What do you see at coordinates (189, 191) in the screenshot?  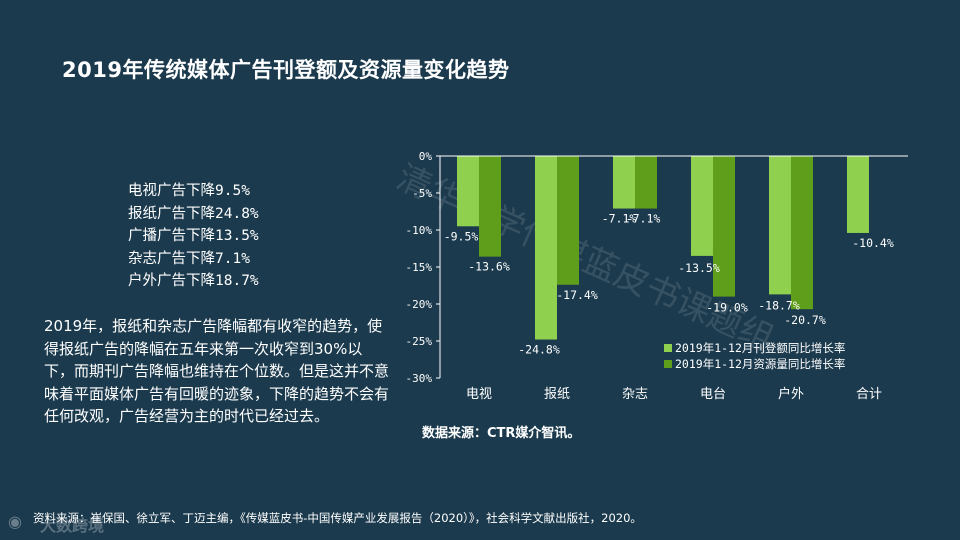 I see `summary-line: 电视广告下降9.5%` at bounding box center [189, 191].